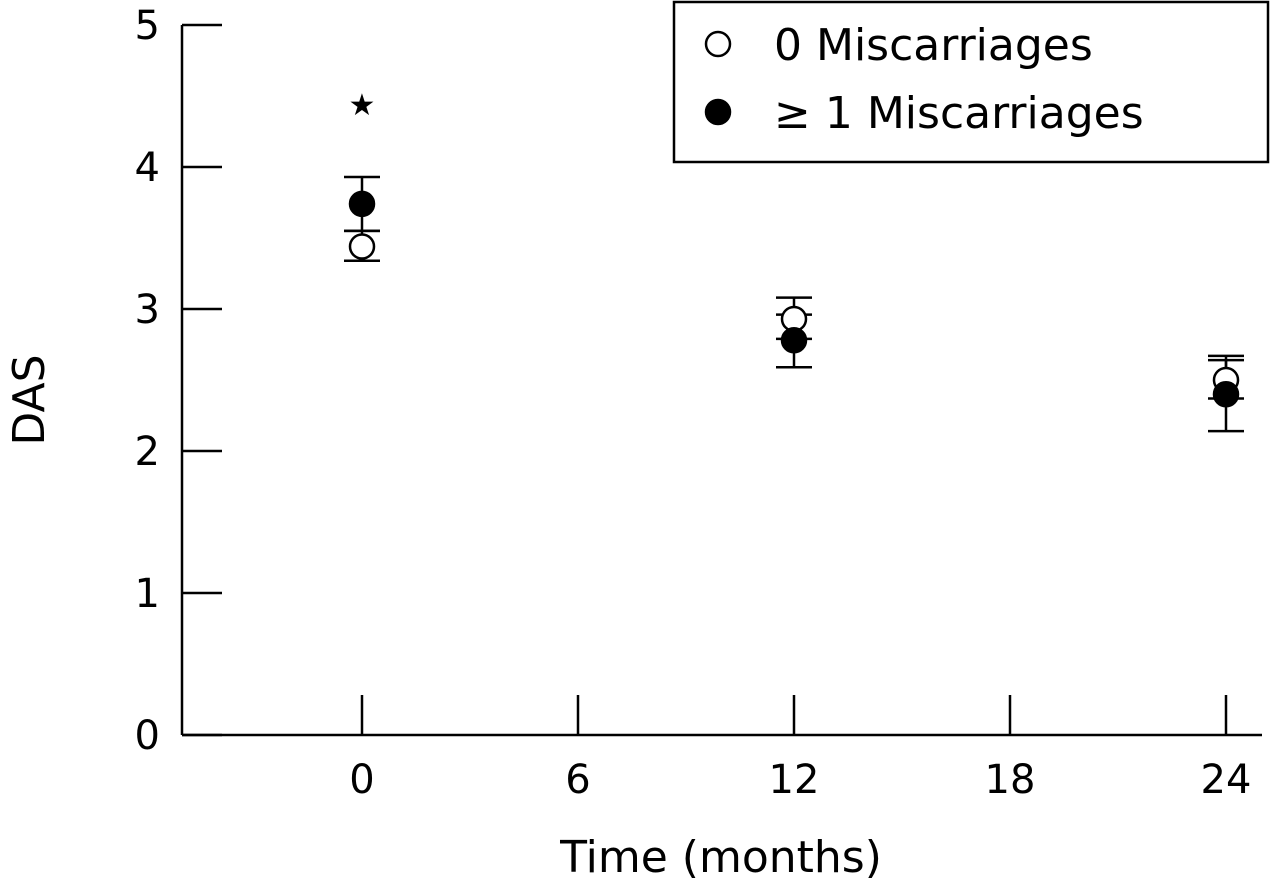 This screenshot has width=1280, height=888. Describe the element at coordinates (147, 736) in the screenshot. I see `y-tick-label: 0` at that location.